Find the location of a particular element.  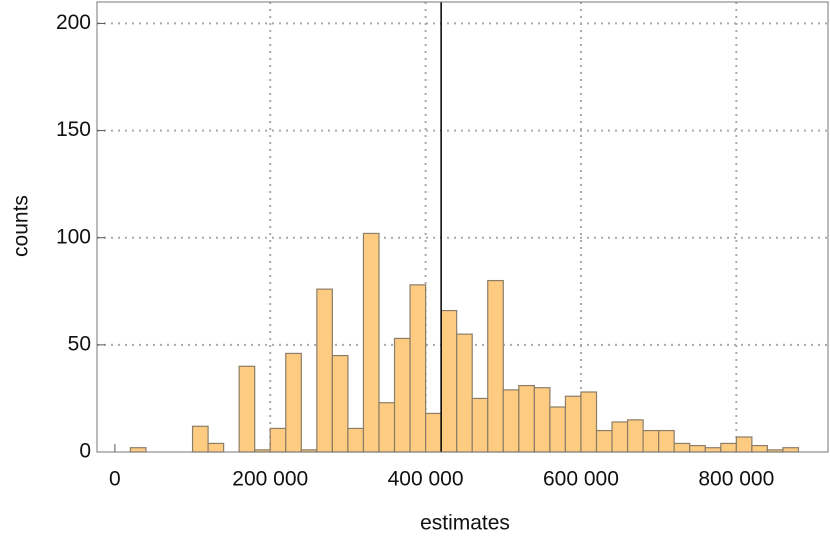

y-tick-label: 50 is located at coordinates (79, 343).